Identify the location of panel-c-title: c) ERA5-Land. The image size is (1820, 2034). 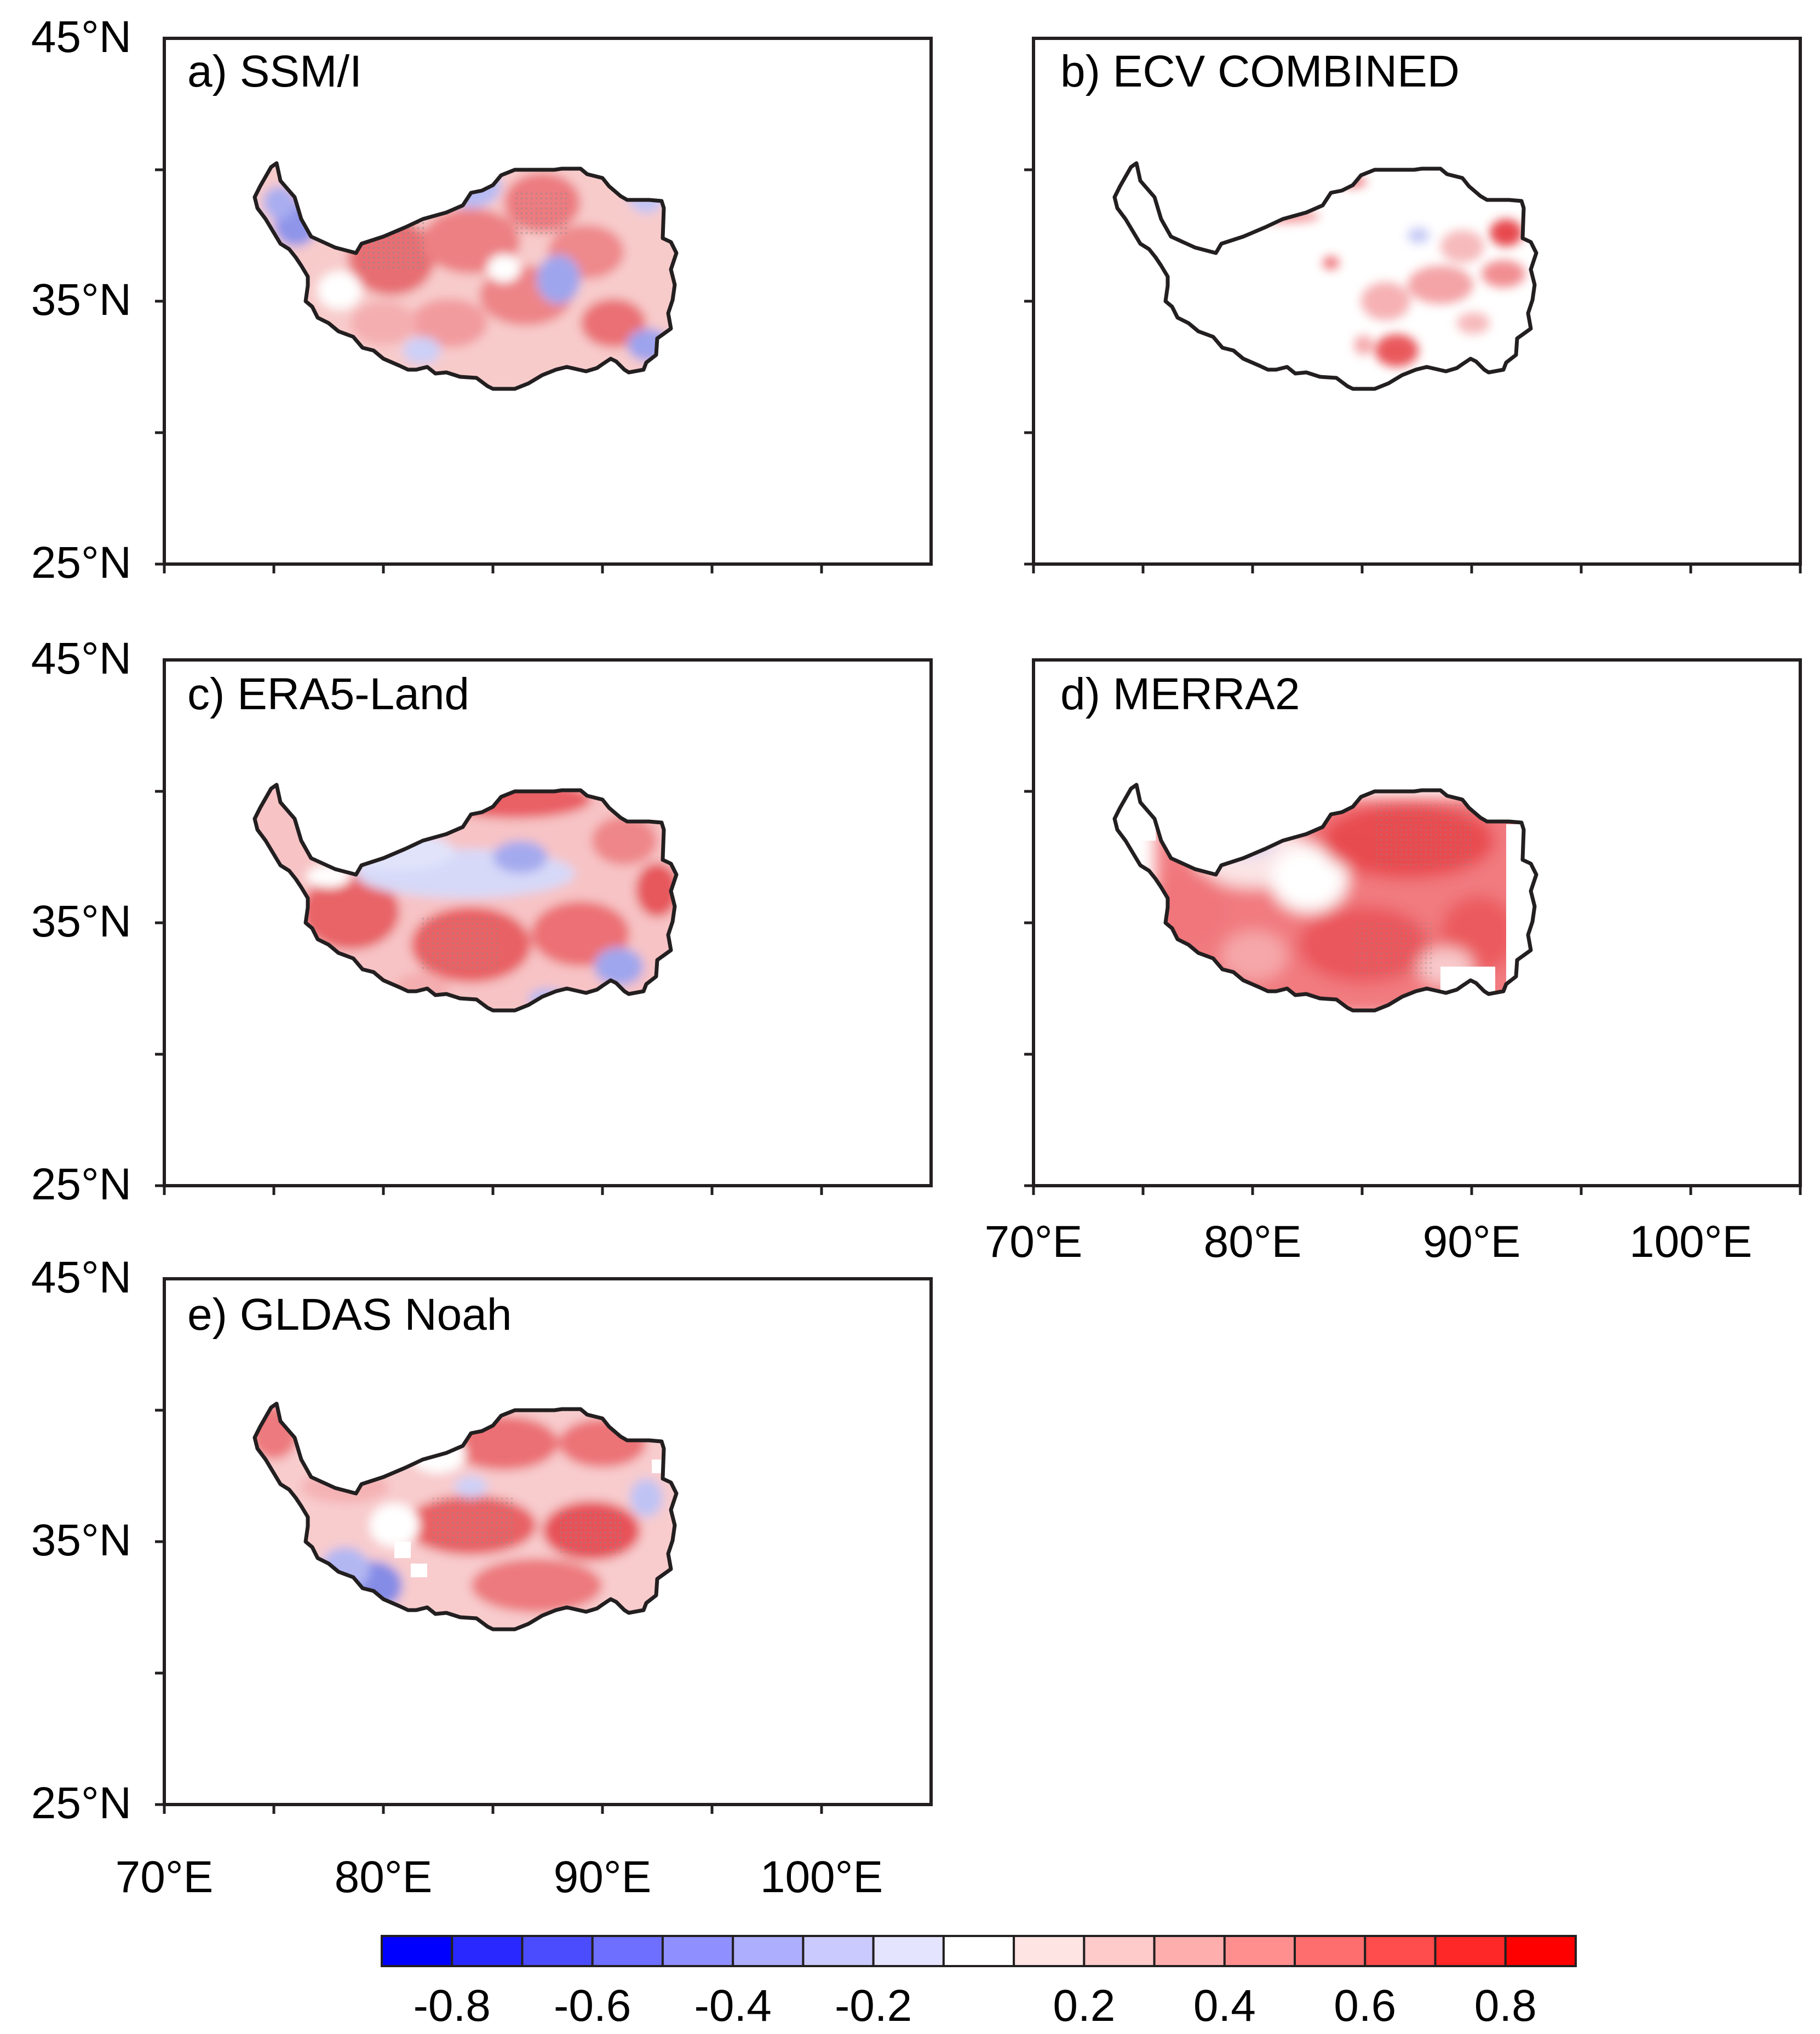
(328, 694).